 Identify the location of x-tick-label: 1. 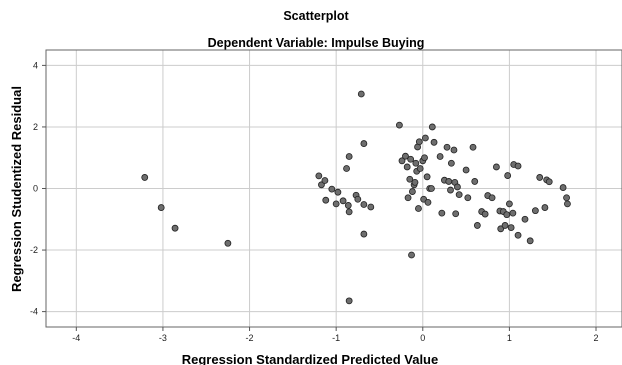
(509, 338).